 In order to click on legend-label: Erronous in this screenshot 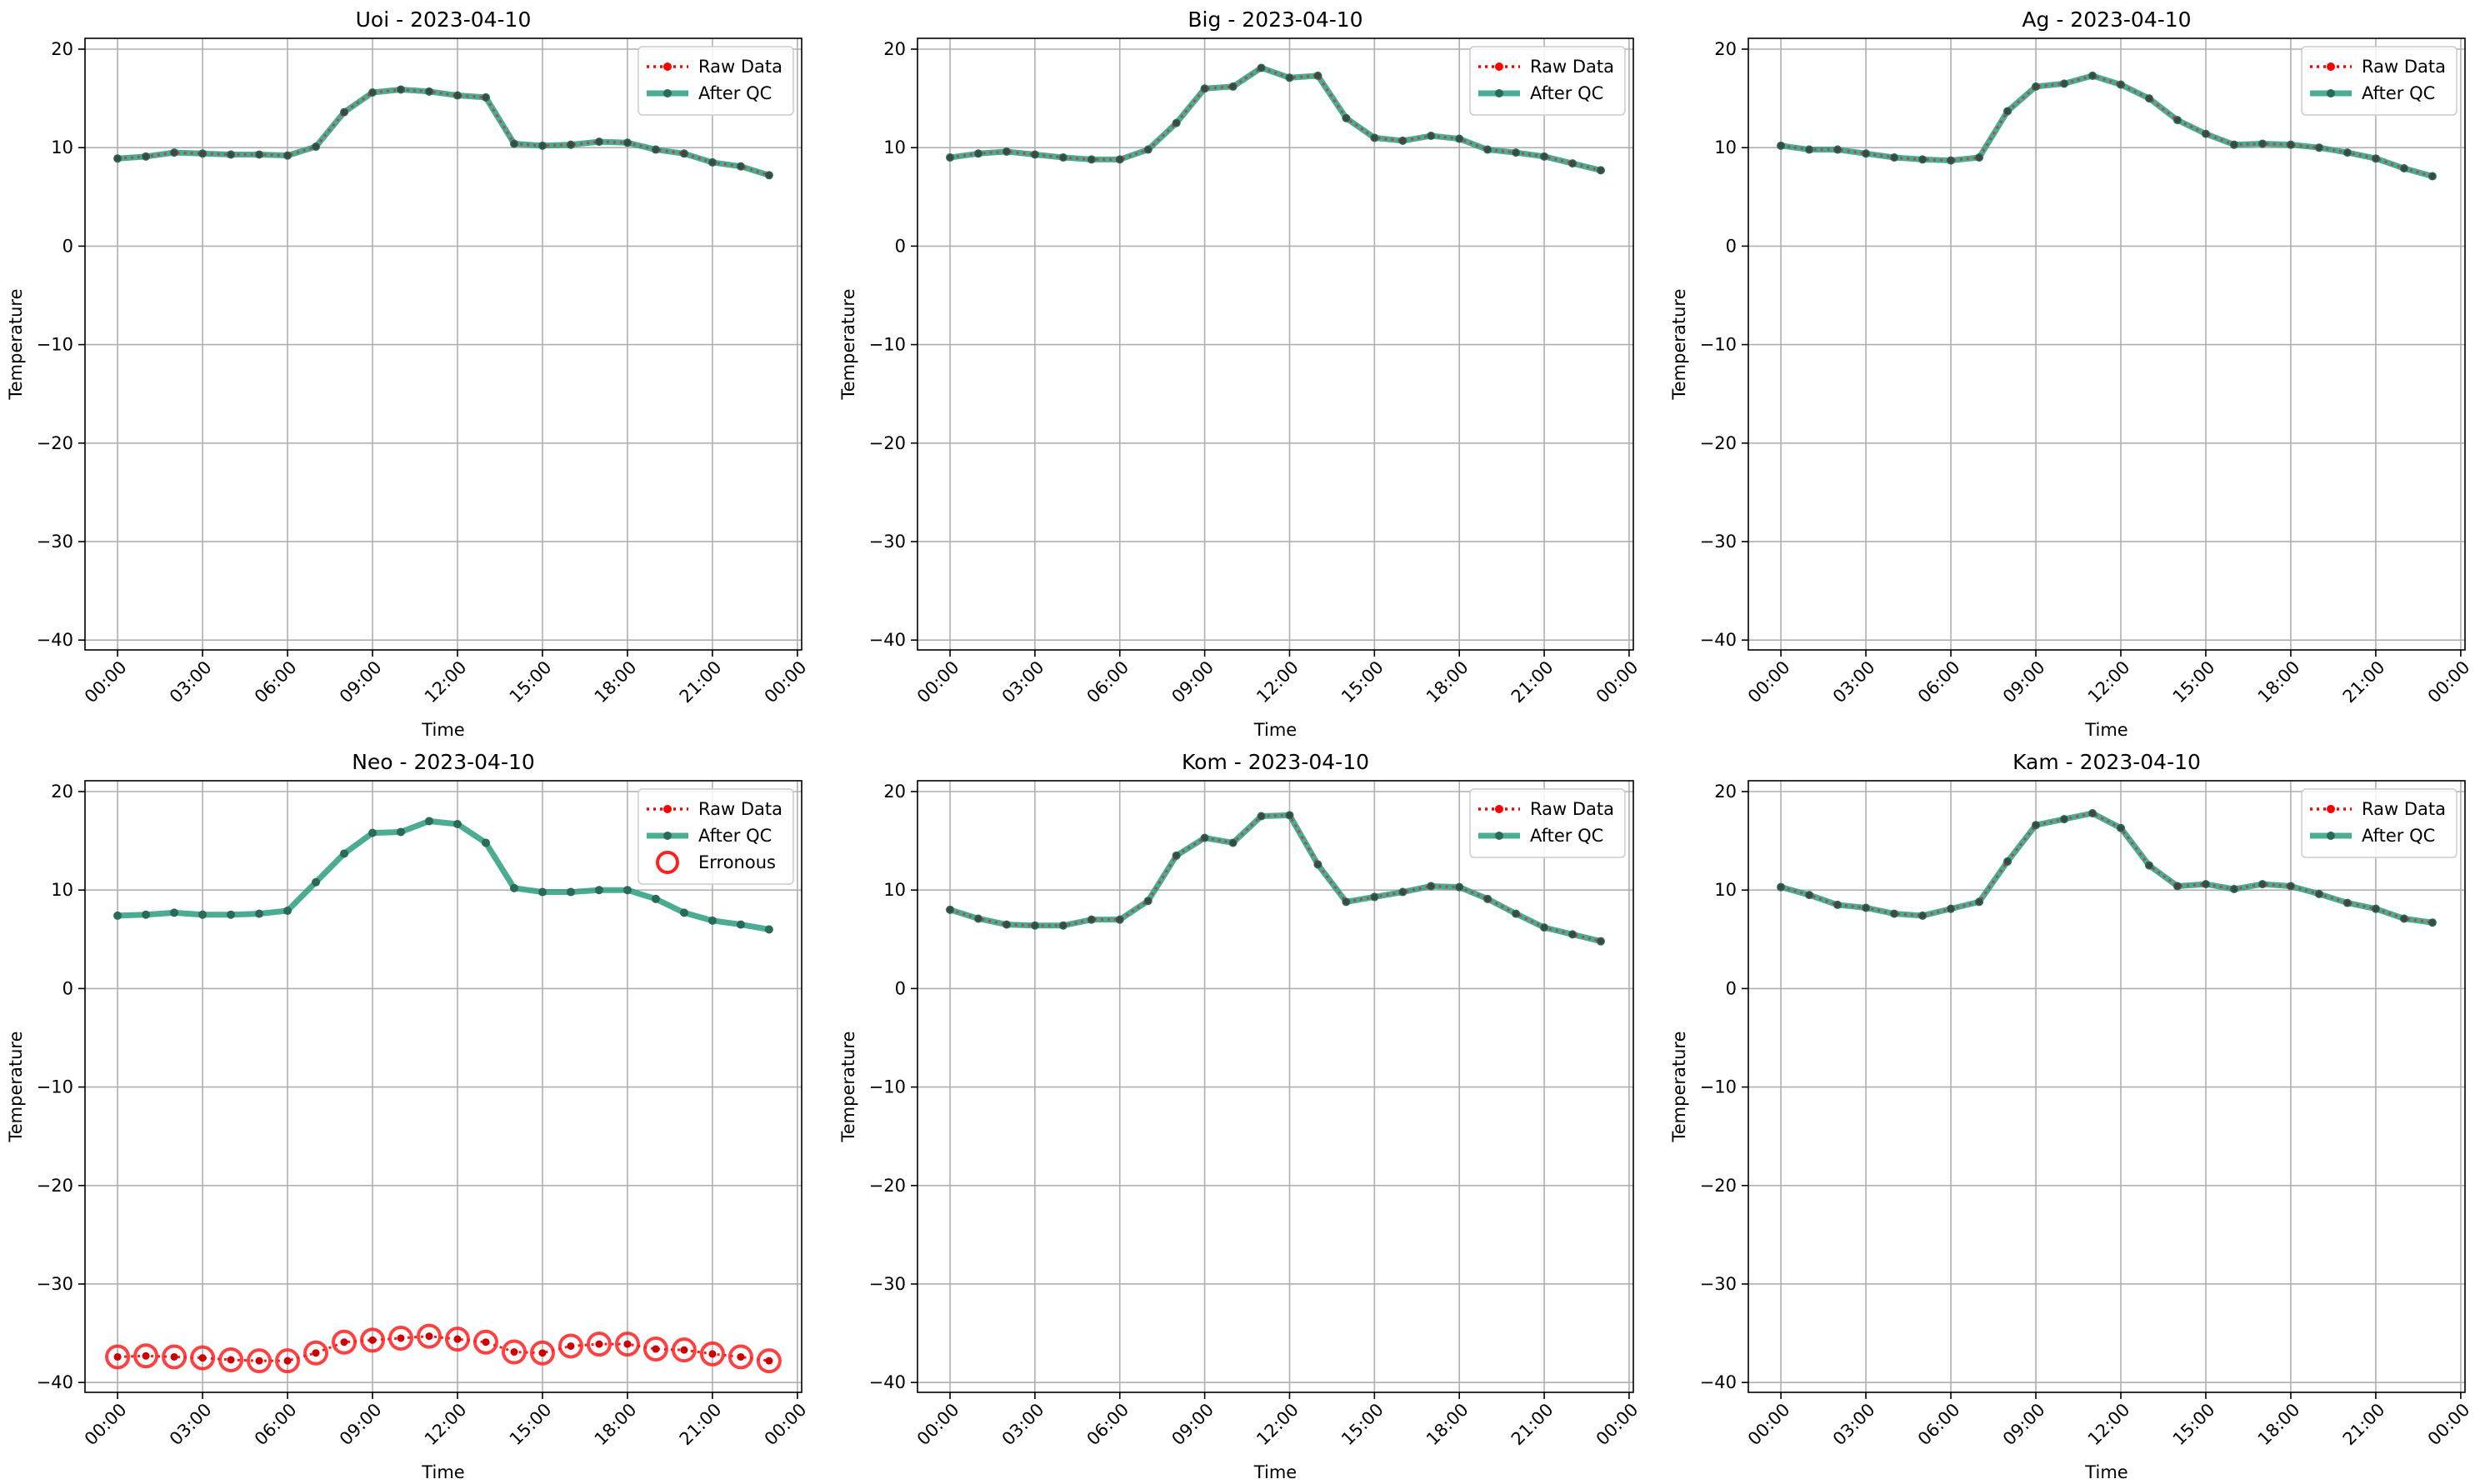, I will do `click(737, 862)`.